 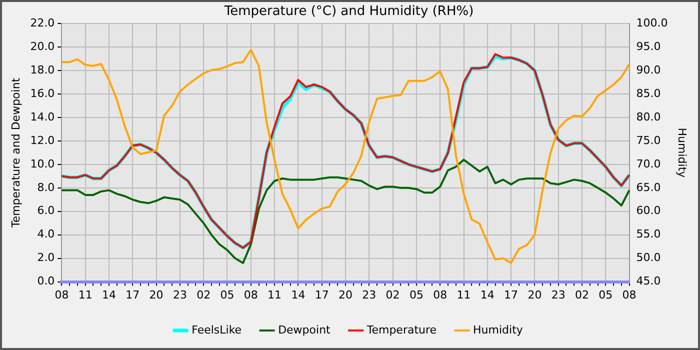 I want to click on y2-tick-label: 75.0, so click(x=648, y=140).